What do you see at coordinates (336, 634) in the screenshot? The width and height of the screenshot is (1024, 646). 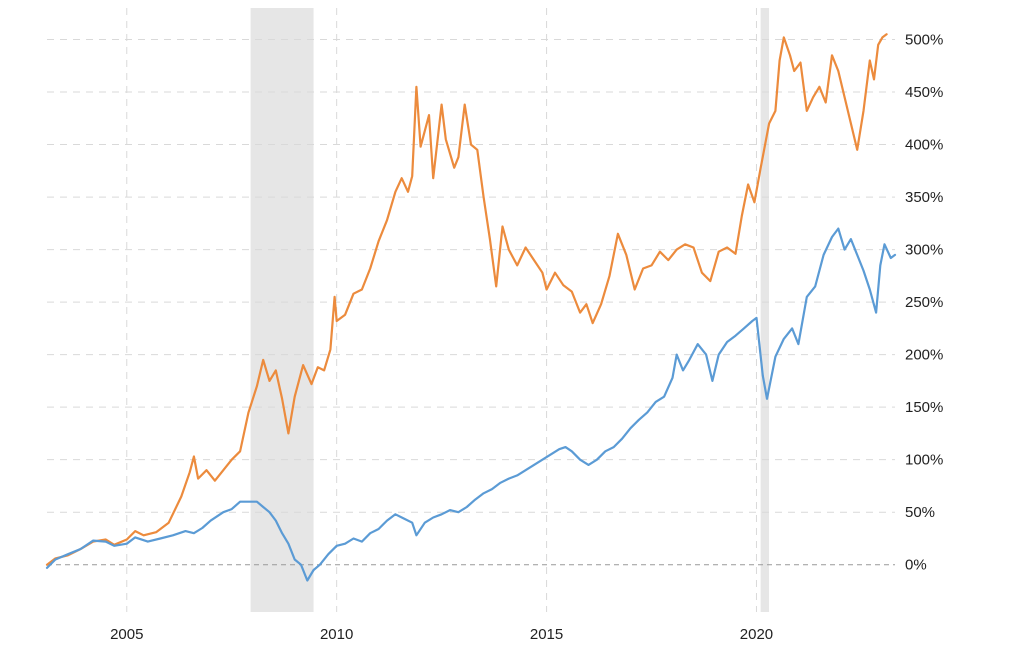 I see `x-tick-label: 2010` at bounding box center [336, 634].